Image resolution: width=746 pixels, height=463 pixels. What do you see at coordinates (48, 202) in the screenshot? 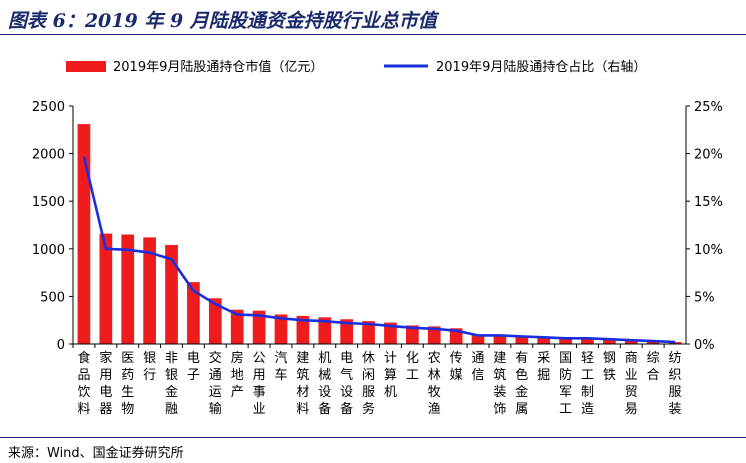
I see `left-tick-label: 1500` at bounding box center [48, 202].